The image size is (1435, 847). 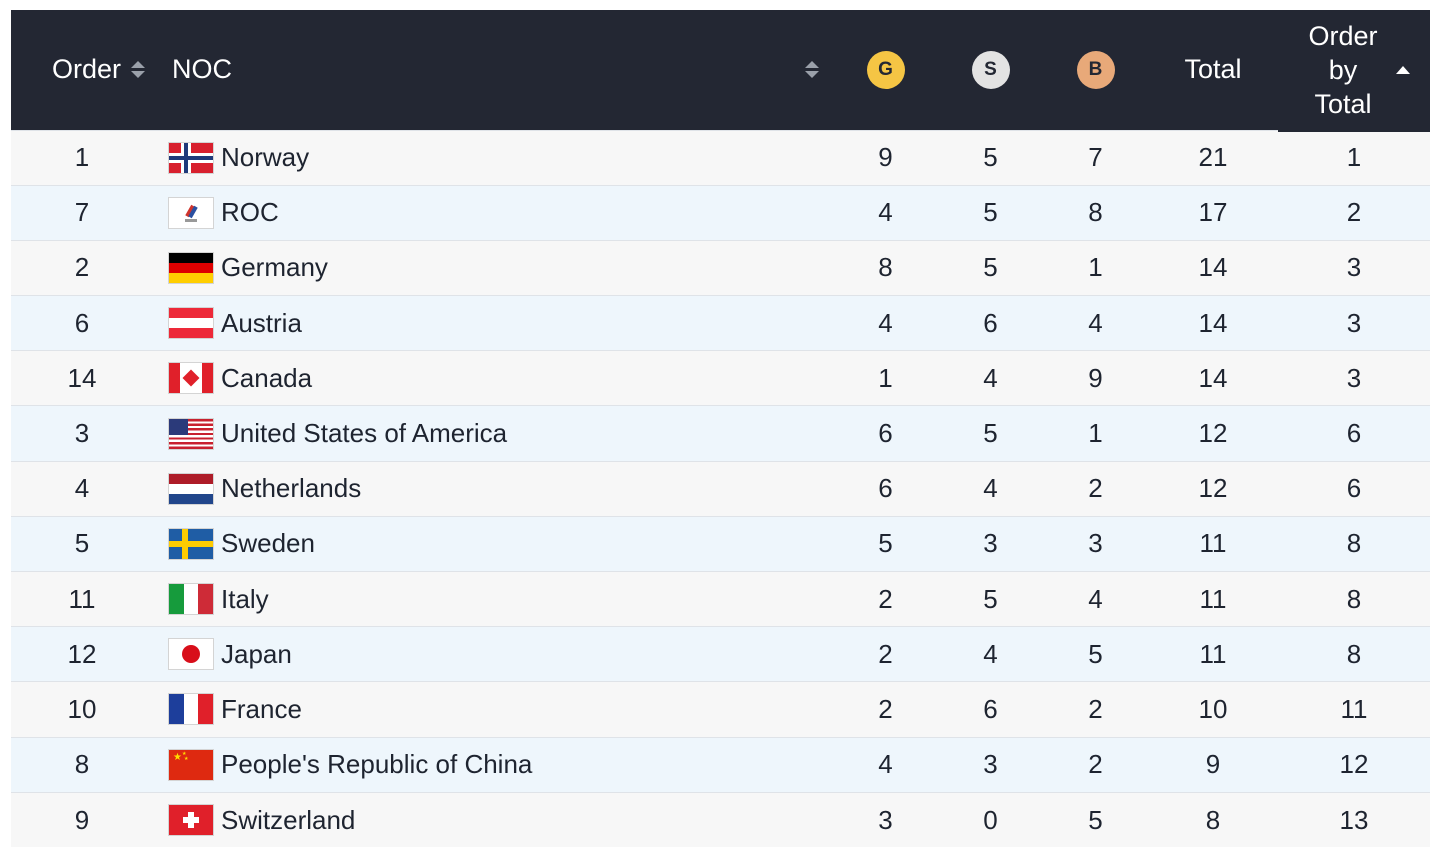 What do you see at coordinates (1213, 819) in the screenshot?
I see `total-count-cell: 8` at bounding box center [1213, 819].